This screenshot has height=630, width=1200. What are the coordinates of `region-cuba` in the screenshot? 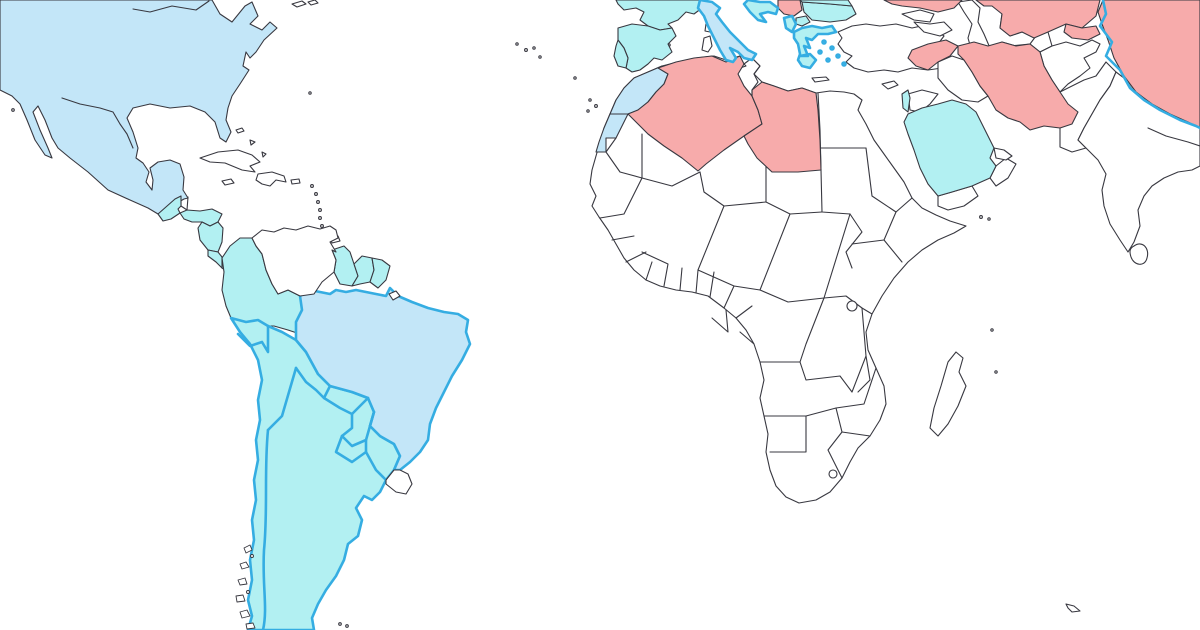 It's located at (230, 161).